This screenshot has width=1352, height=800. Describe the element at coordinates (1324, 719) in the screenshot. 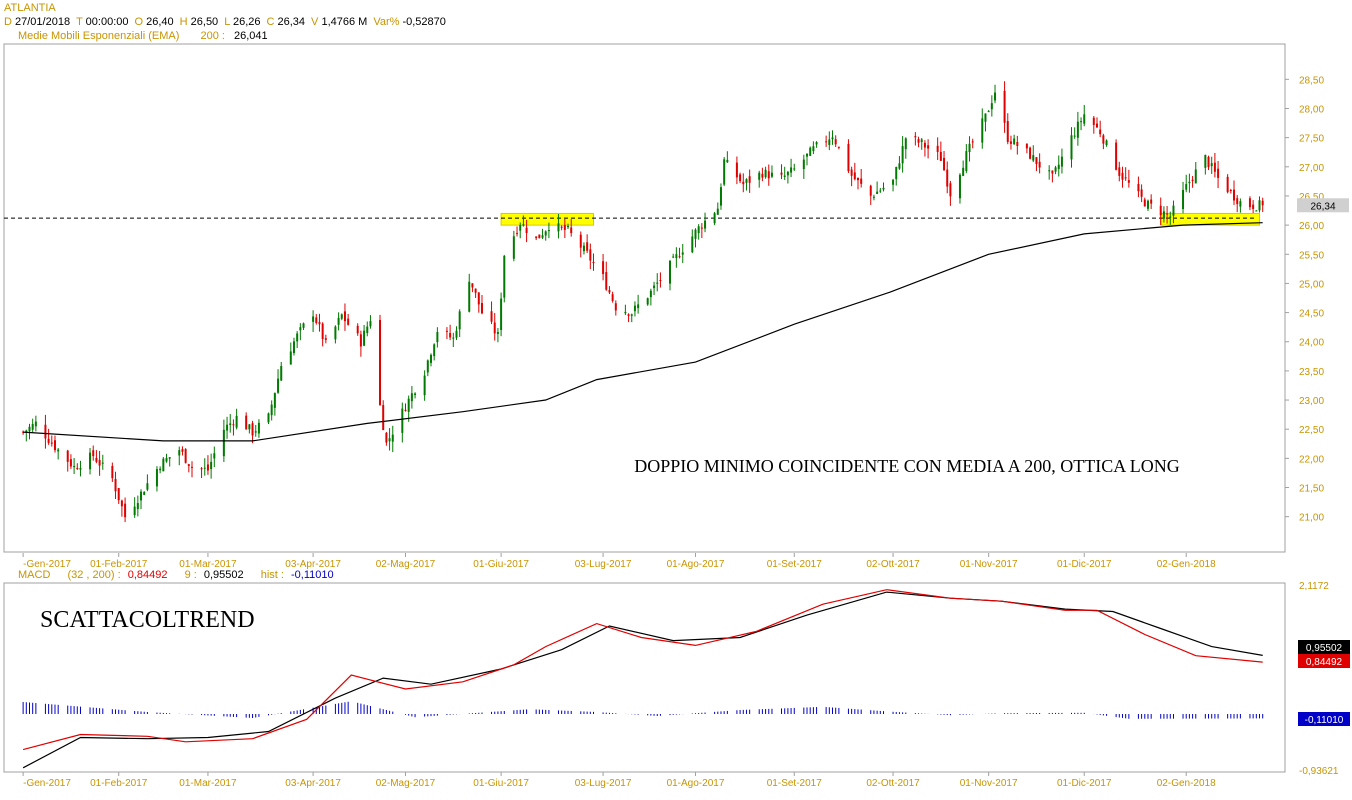

I see `hist-last-tag` at that location.